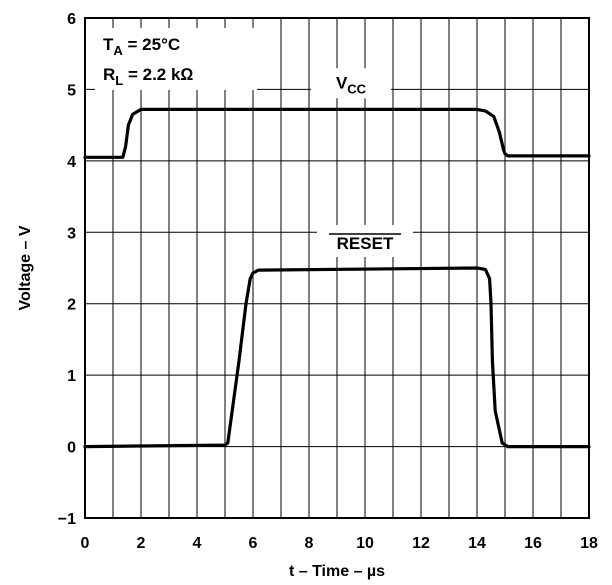 This screenshot has height=585, width=612. I want to click on reset-label-background, so click(365, 241).